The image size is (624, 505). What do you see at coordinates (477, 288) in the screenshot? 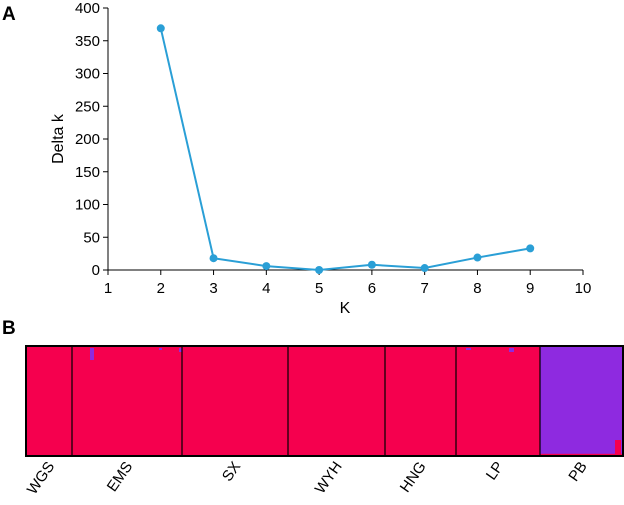
I see `x-tick-label: 8` at bounding box center [477, 288].